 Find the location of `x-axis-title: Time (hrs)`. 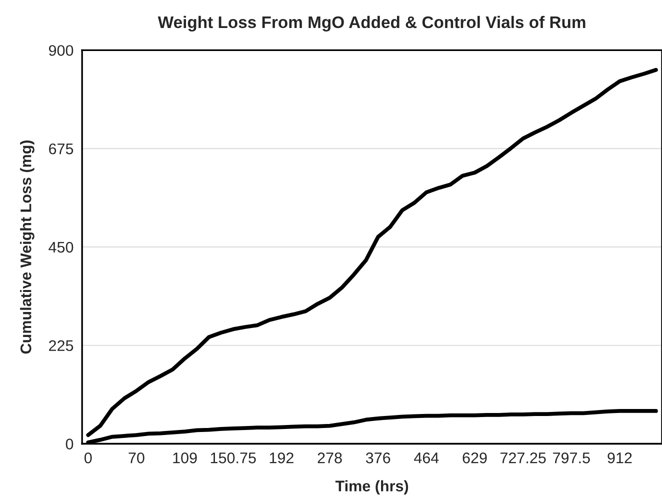

x-axis-title: Time (hrs) is located at coordinates (371, 487).